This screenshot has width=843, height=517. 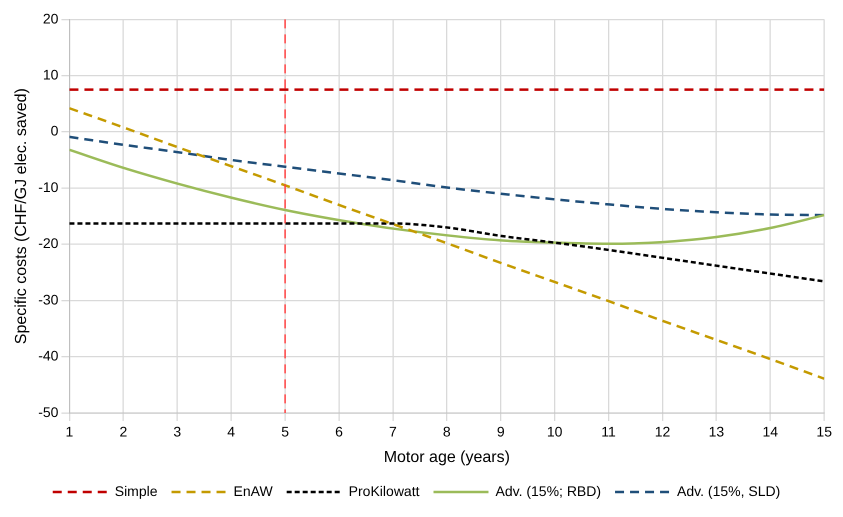 What do you see at coordinates (554, 431) in the screenshot?
I see `x-tick-label: 10` at bounding box center [554, 431].